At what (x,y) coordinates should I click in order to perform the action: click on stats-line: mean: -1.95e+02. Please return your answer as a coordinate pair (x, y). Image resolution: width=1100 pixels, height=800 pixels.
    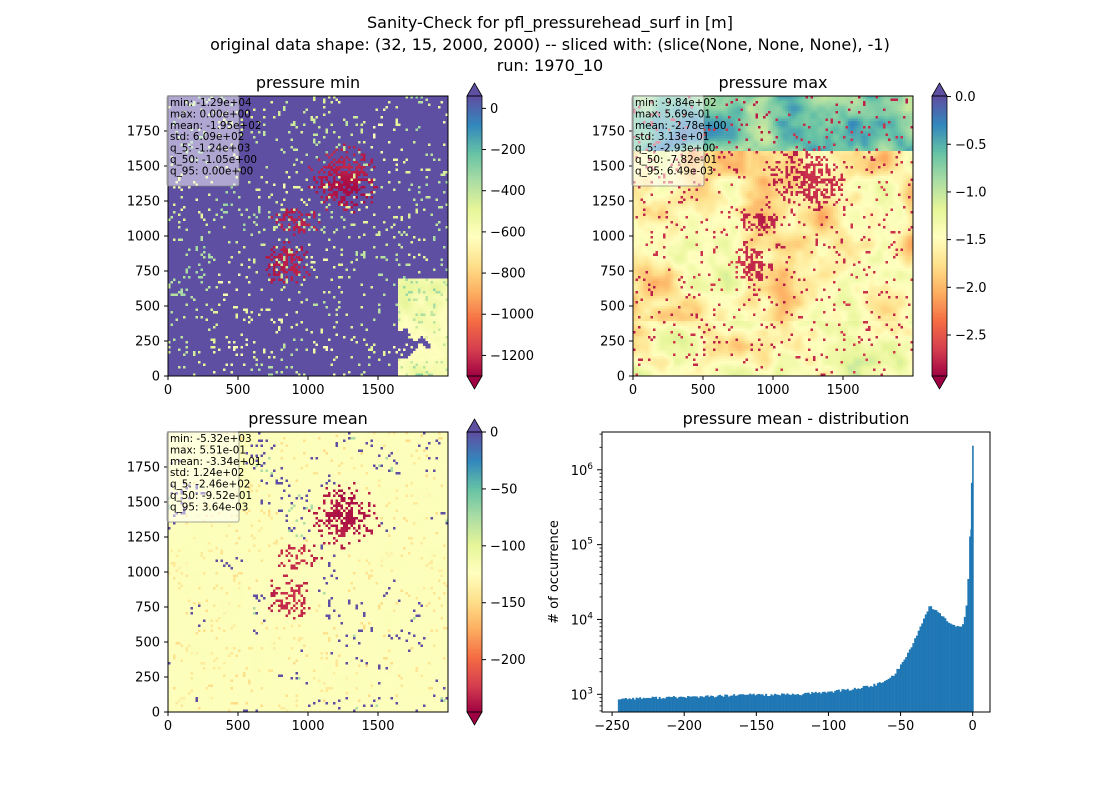
    Looking at the image, I should click on (215, 126).